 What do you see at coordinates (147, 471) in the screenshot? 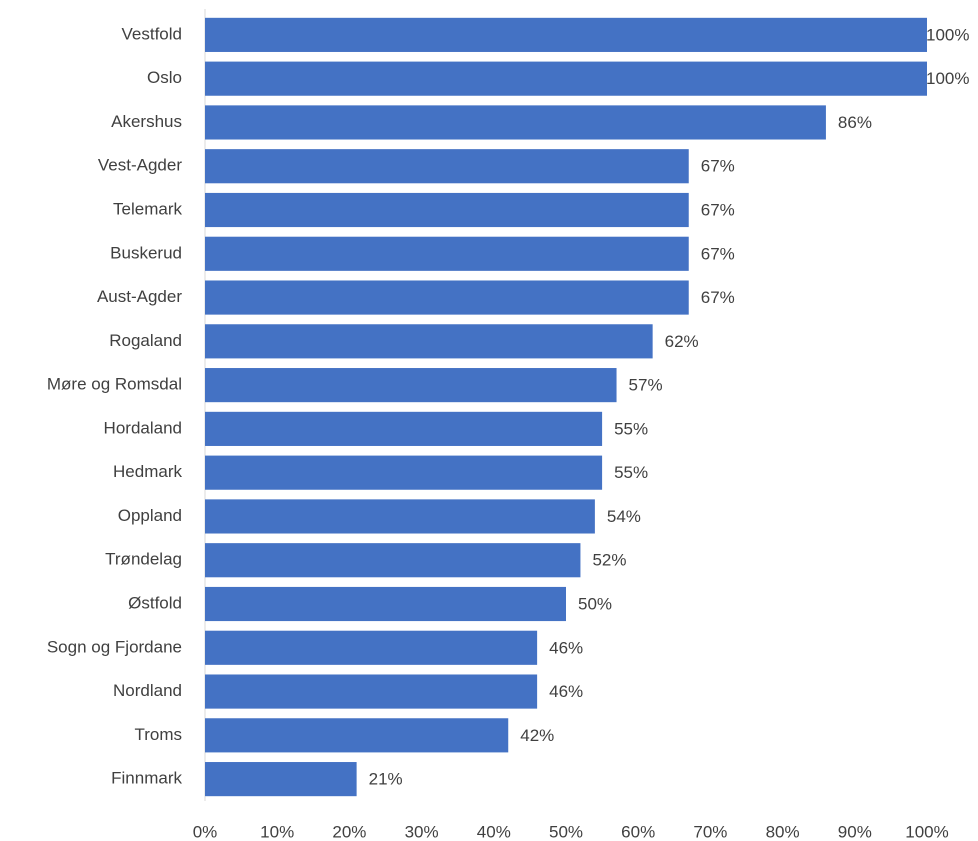
I see `y-tick-label: Hedmark` at bounding box center [147, 471].